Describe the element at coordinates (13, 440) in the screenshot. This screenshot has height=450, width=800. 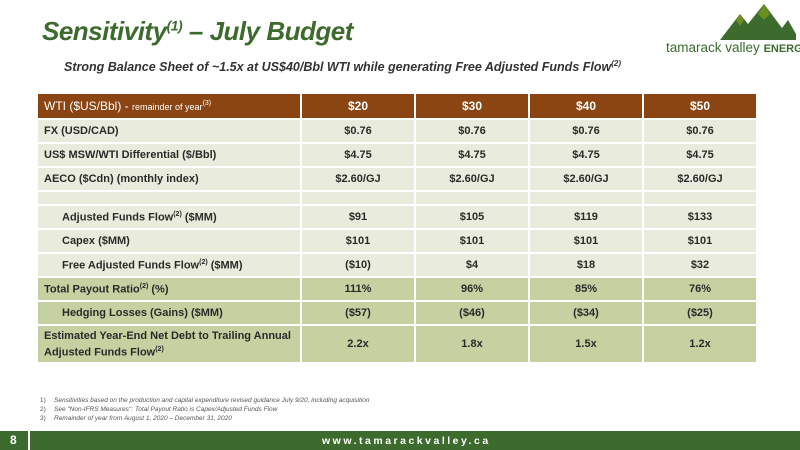
I see `page-number: 8` at that location.